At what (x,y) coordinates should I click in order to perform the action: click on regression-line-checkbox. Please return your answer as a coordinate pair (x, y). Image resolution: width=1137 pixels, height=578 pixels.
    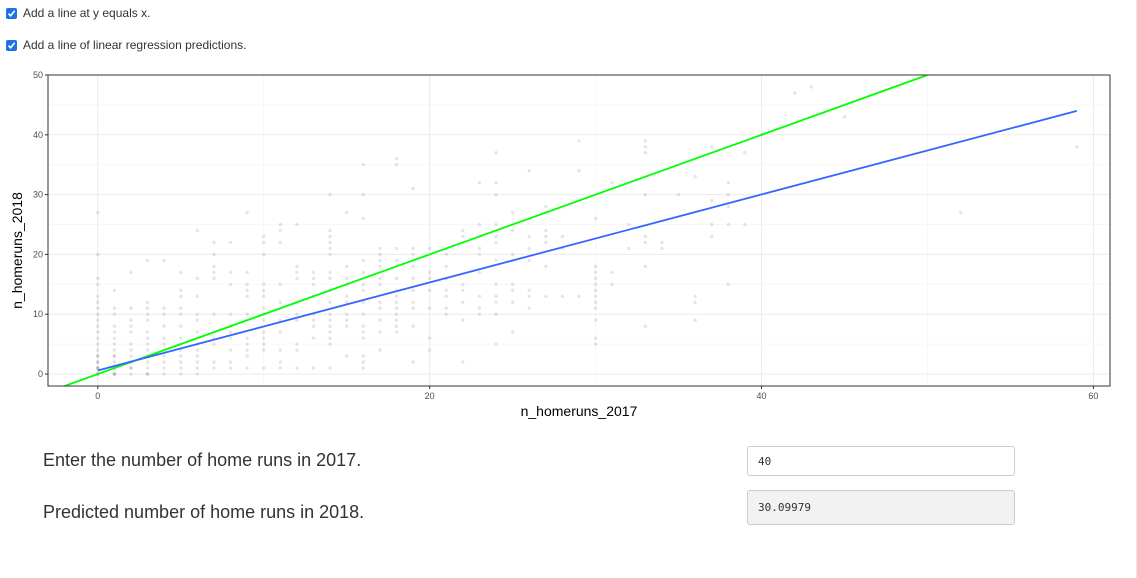
    Looking at the image, I should click on (11, 45).